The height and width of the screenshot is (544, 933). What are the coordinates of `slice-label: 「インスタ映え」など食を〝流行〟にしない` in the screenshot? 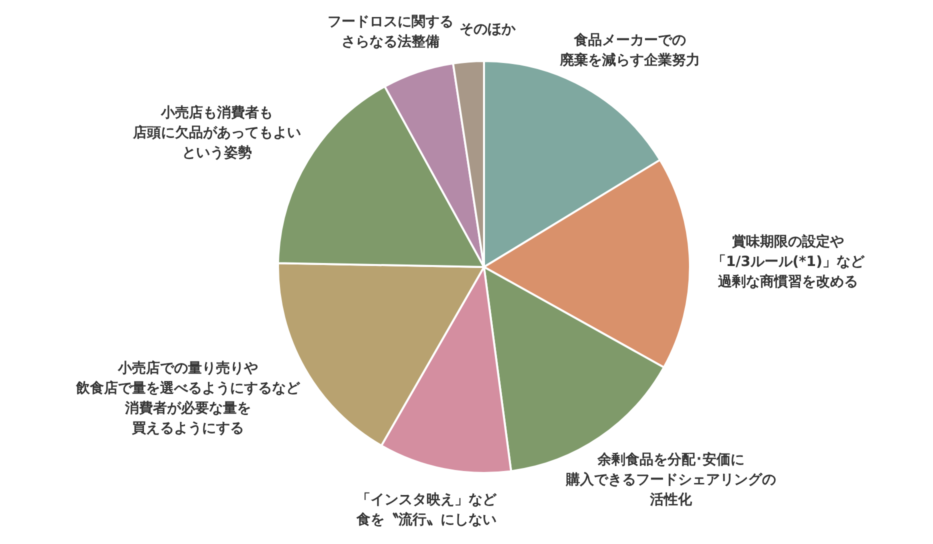 It's located at (426, 510).